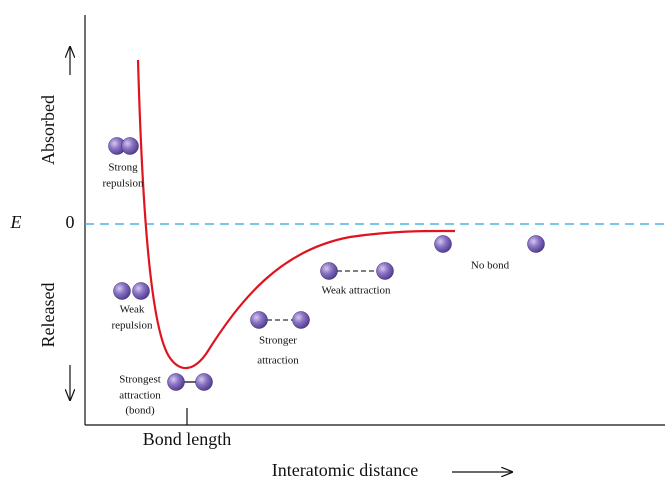 Image resolution: width=665 pixels, height=481 pixels. Describe the element at coordinates (48, 130) in the screenshot. I see `absorbed-label: Absorbed` at that location.